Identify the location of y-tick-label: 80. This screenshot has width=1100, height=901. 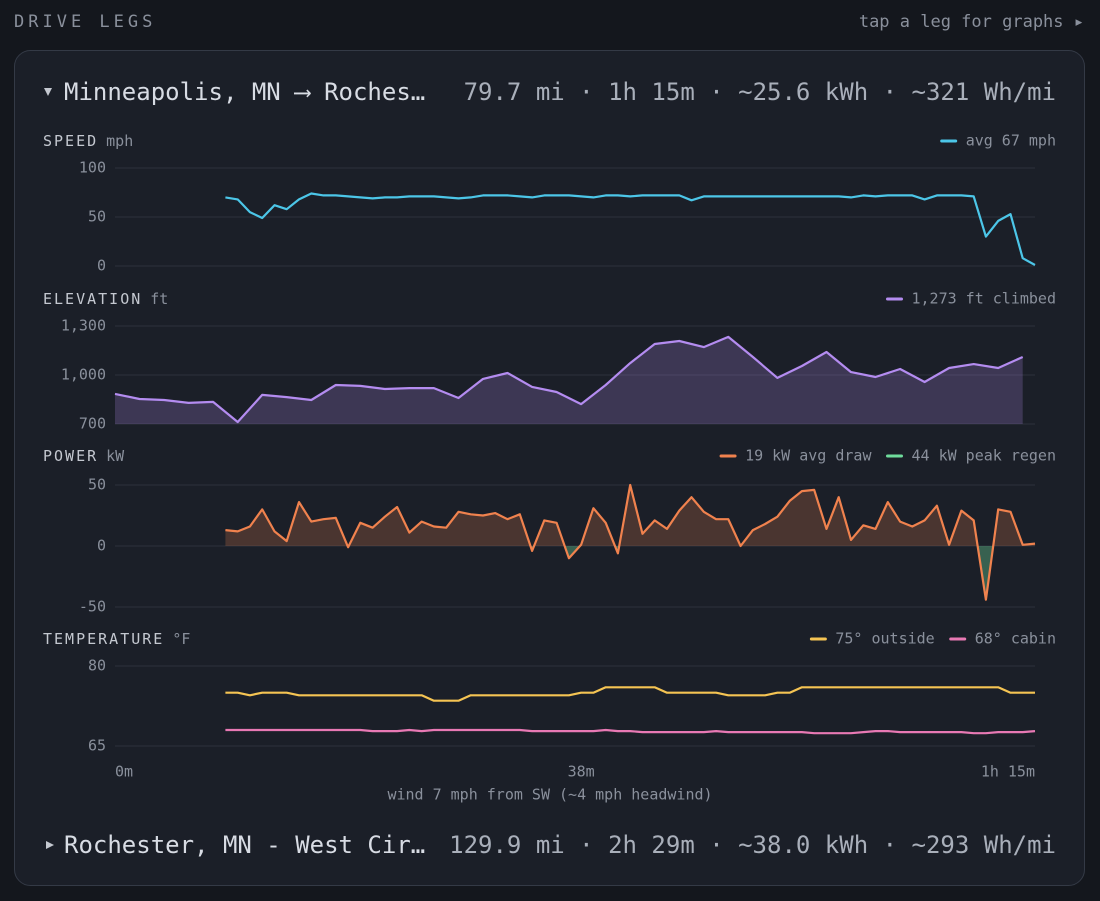
(97, 666).